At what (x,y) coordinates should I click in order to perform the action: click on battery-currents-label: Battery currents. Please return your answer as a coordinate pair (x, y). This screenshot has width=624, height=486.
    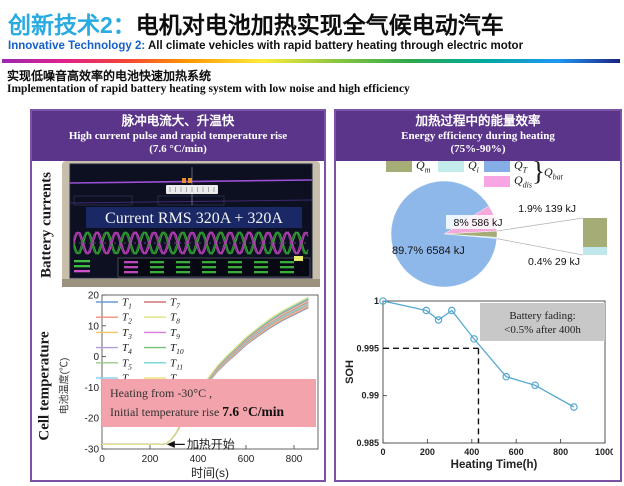
    Looking at the image, I should click on (46, 225).